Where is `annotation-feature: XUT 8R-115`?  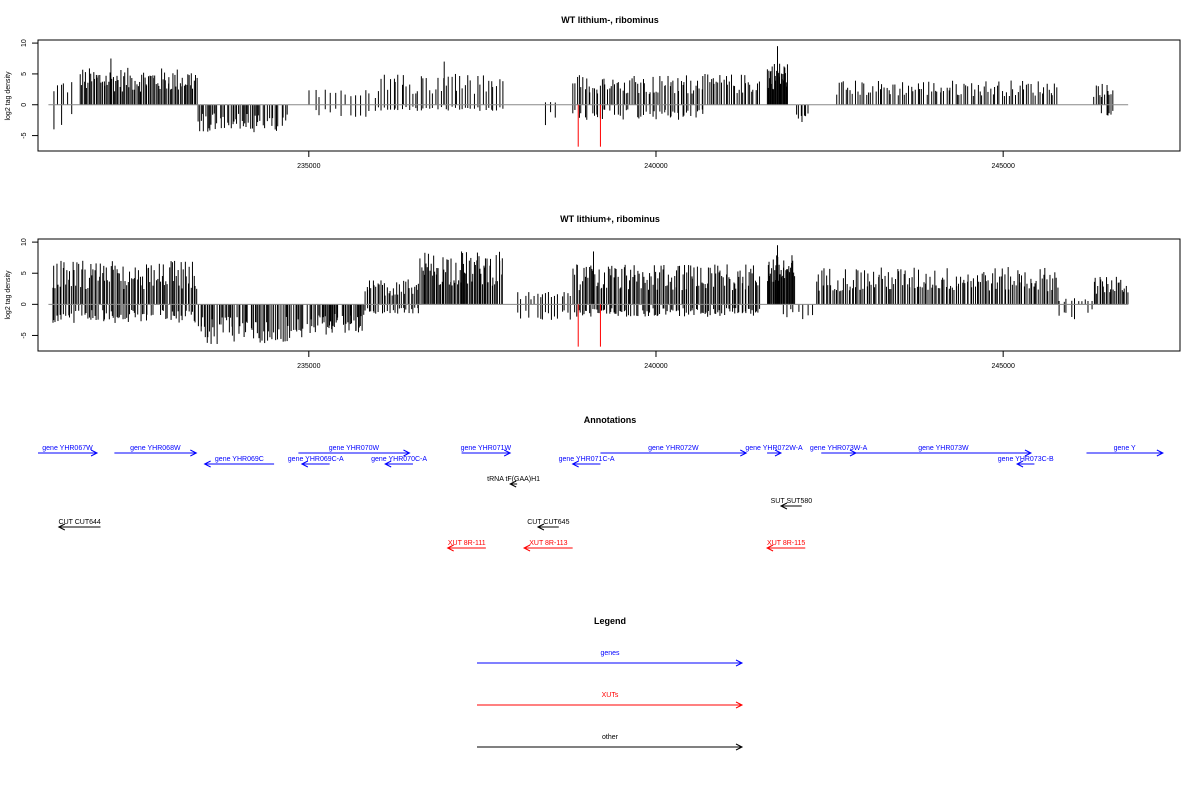 annotation-feature: XUT 8R-115 is located at coordinates (785, 546).